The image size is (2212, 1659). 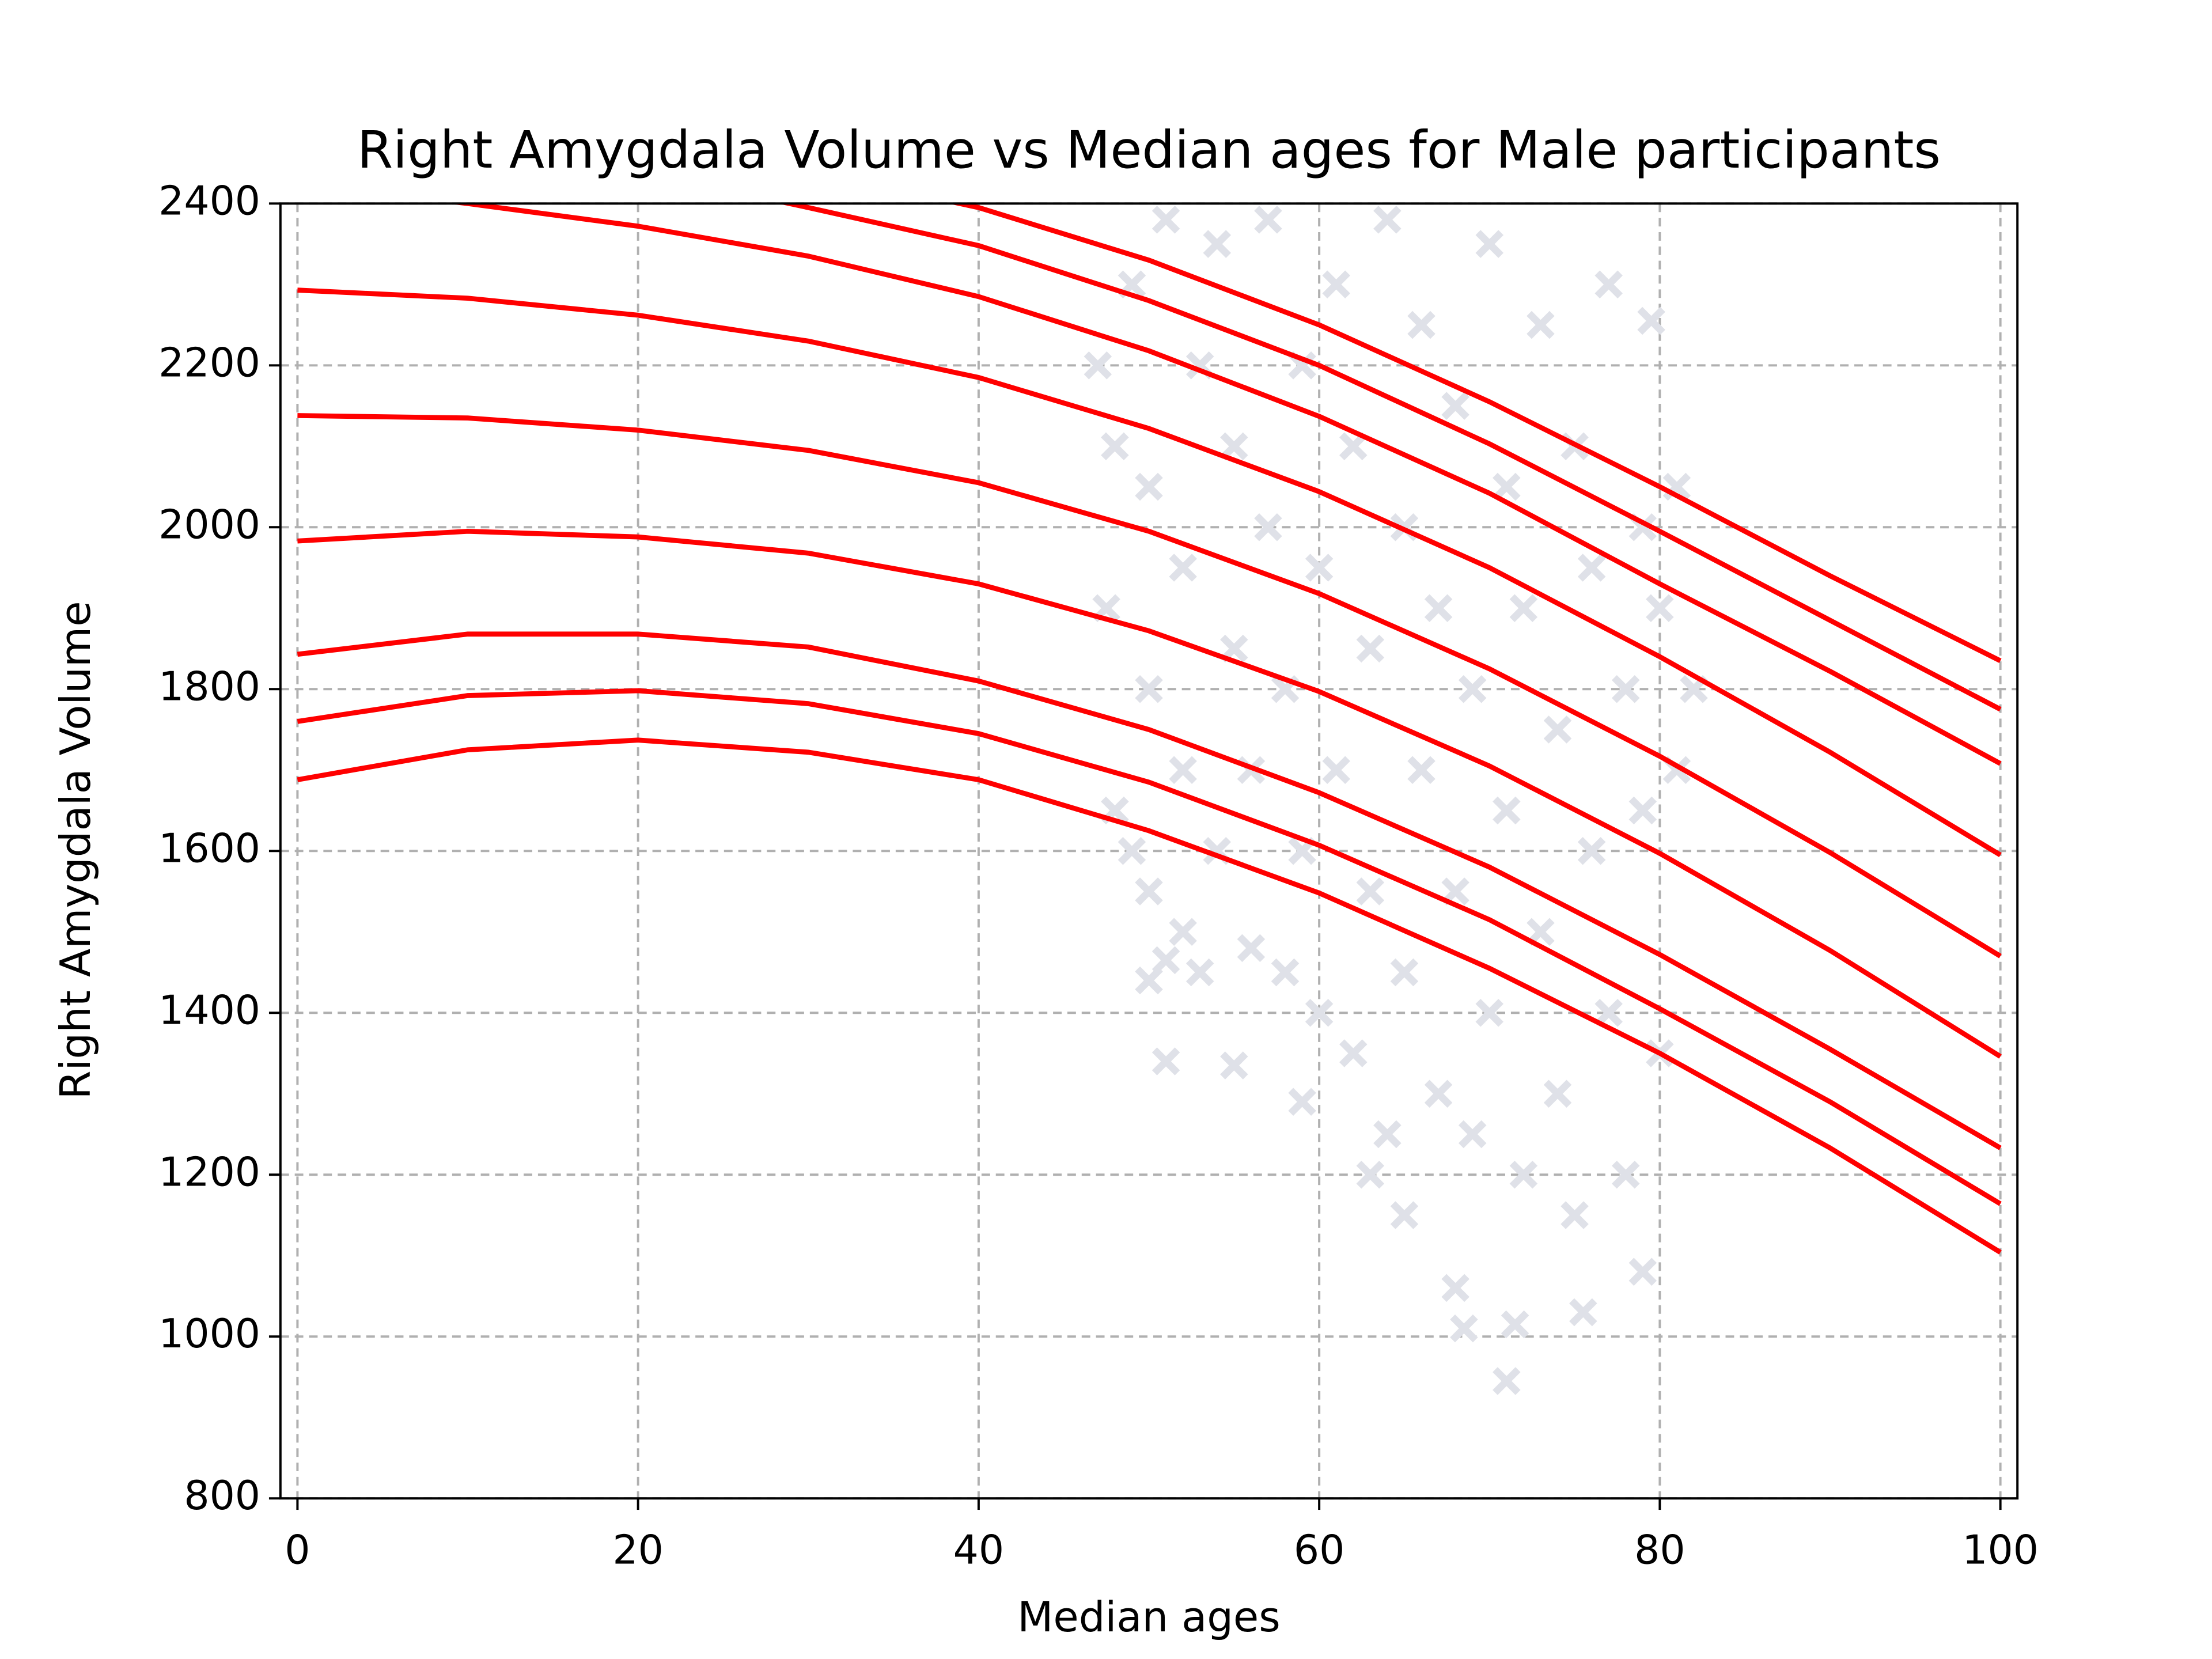 What do you see at coordinates (1319, 1550) in the screenshot?
I see `x-tick-label: 60` at bounding box center [1319, 1550].